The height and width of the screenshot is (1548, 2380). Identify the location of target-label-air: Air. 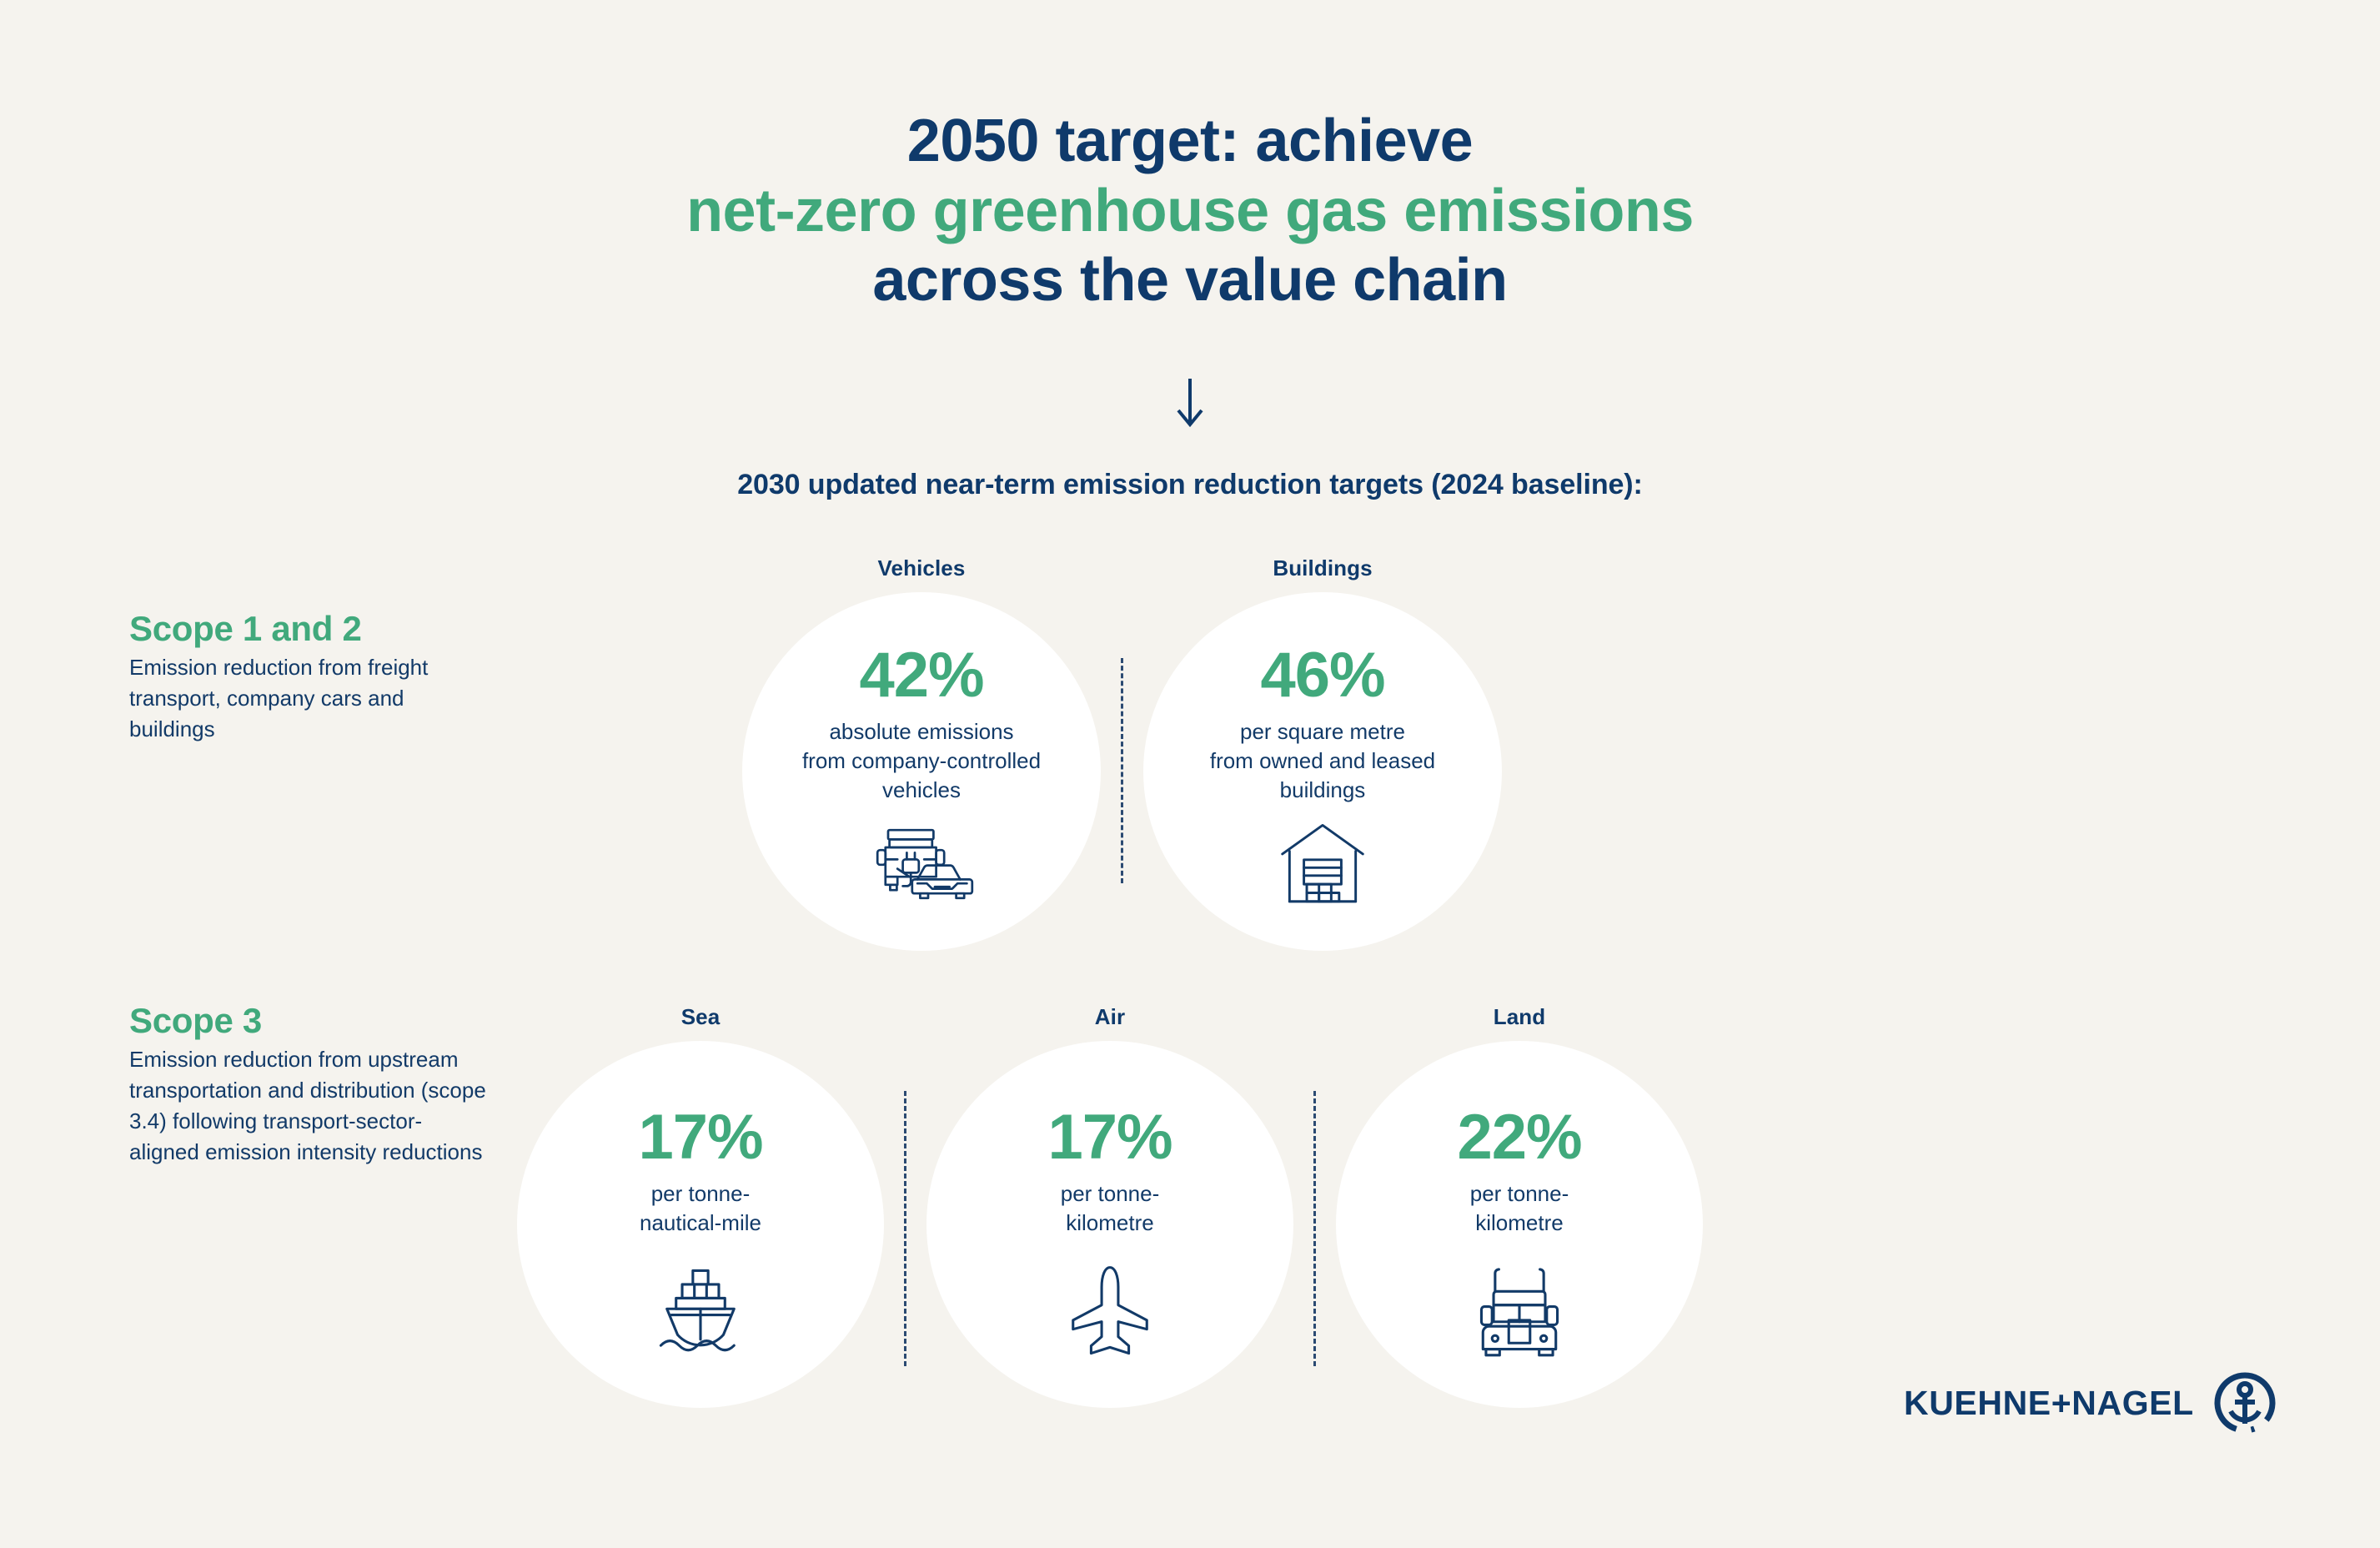
(1110, 1017).